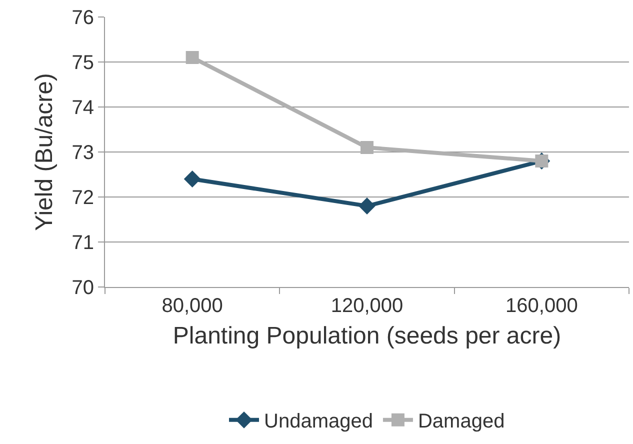 This screenshot has height=444, width=633. I want to click on legend-label: Undamaged, so click(318, 421).